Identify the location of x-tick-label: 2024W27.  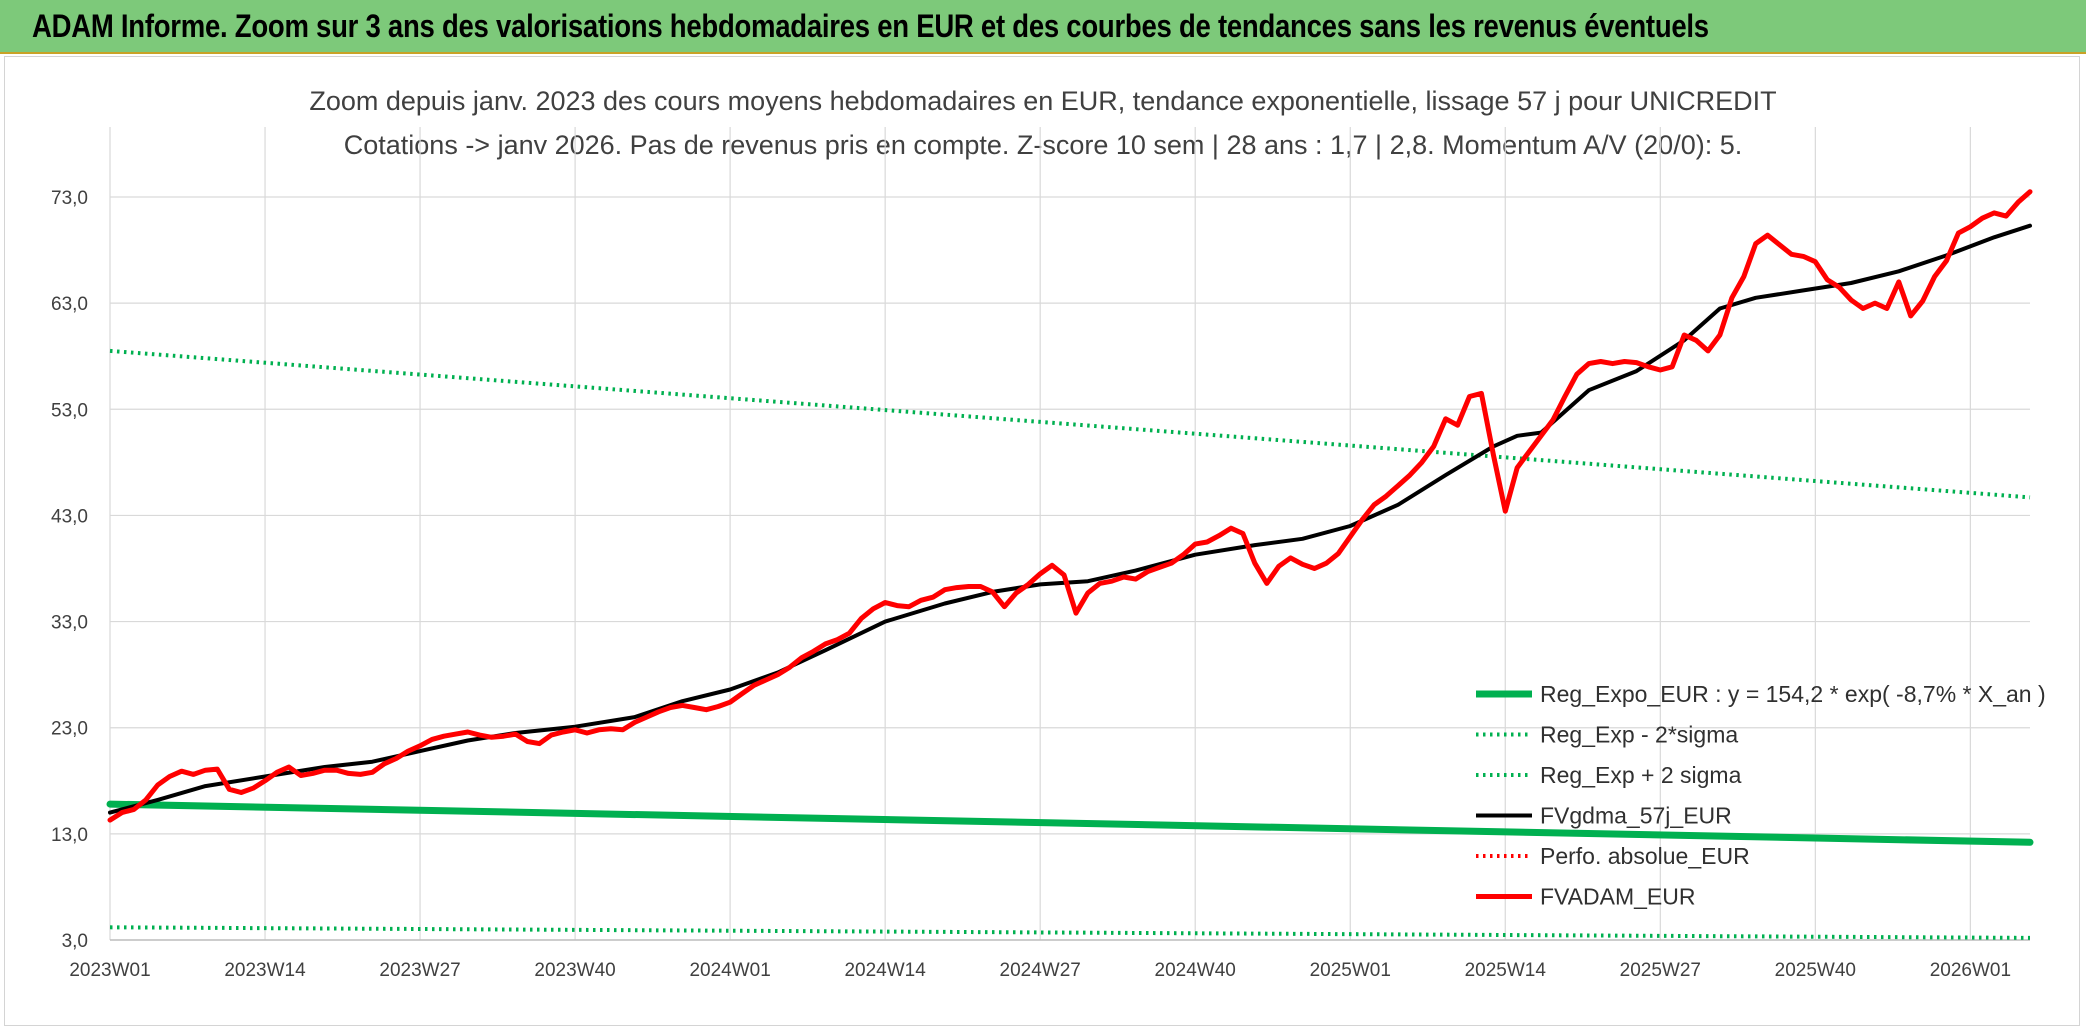
(1040, 970).